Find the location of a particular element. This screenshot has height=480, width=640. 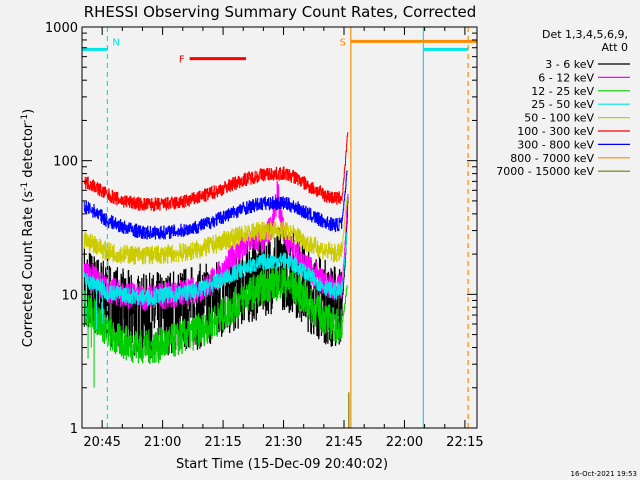

y-tick-label: 1000 is located at coordinates (61, 28).